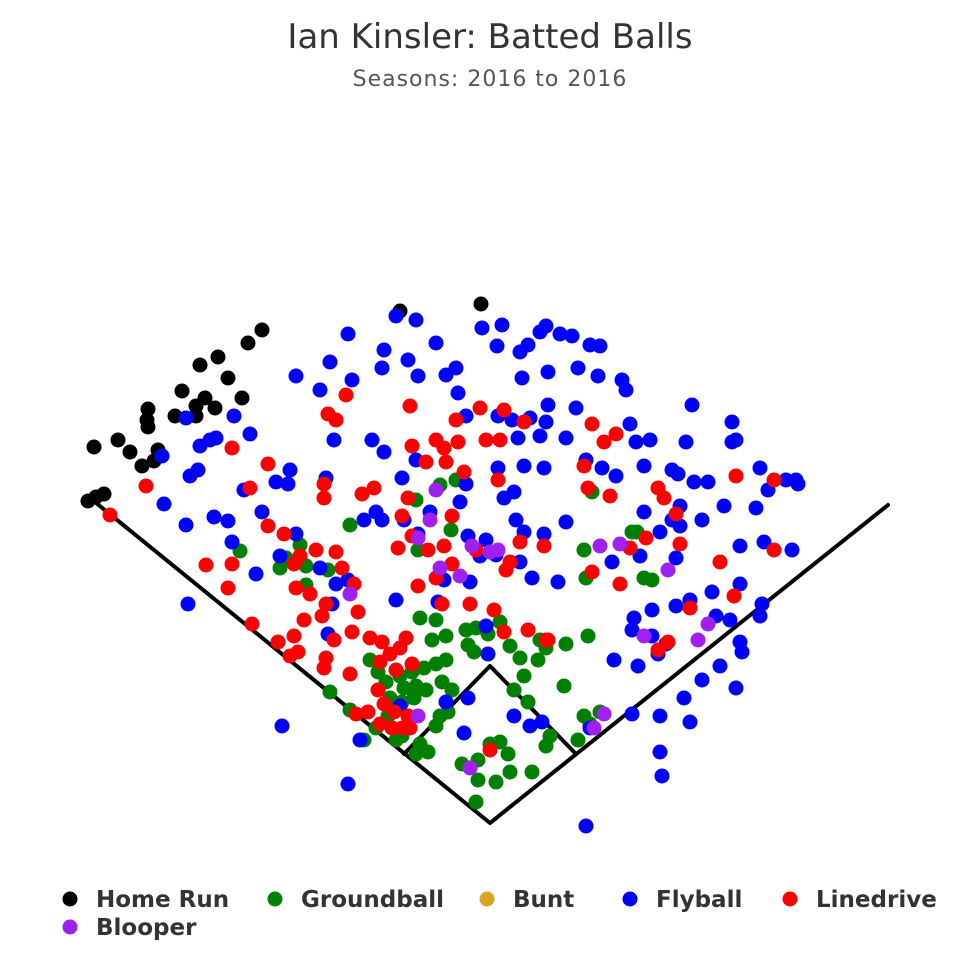 This screenshot has height=980, width=980. What do you see at coordinates (876, 900) in the screenshot?
I see `legend-label-linedrive: Linedrive` at bounding box center [876, 900].